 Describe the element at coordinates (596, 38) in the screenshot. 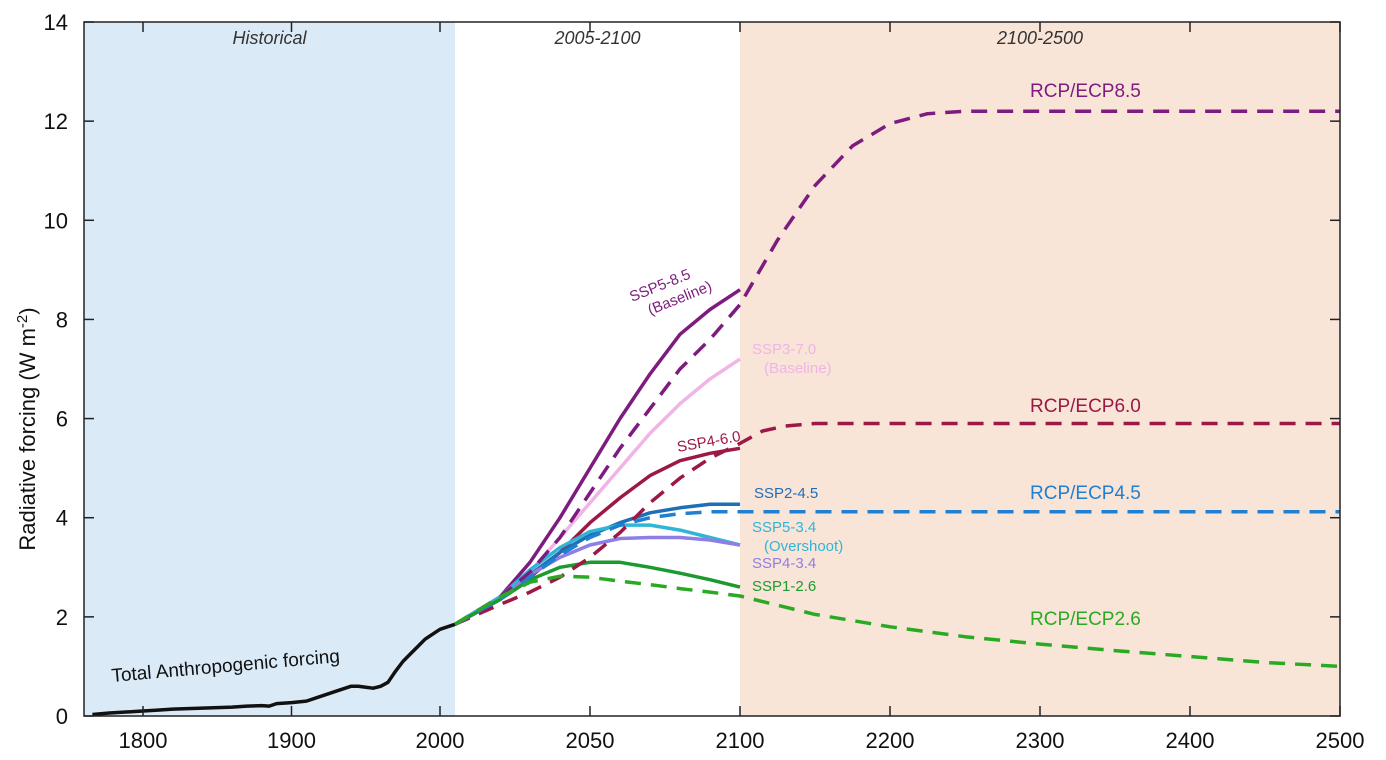

I see `period-label-2005-2100: 2005-2100` at that location.